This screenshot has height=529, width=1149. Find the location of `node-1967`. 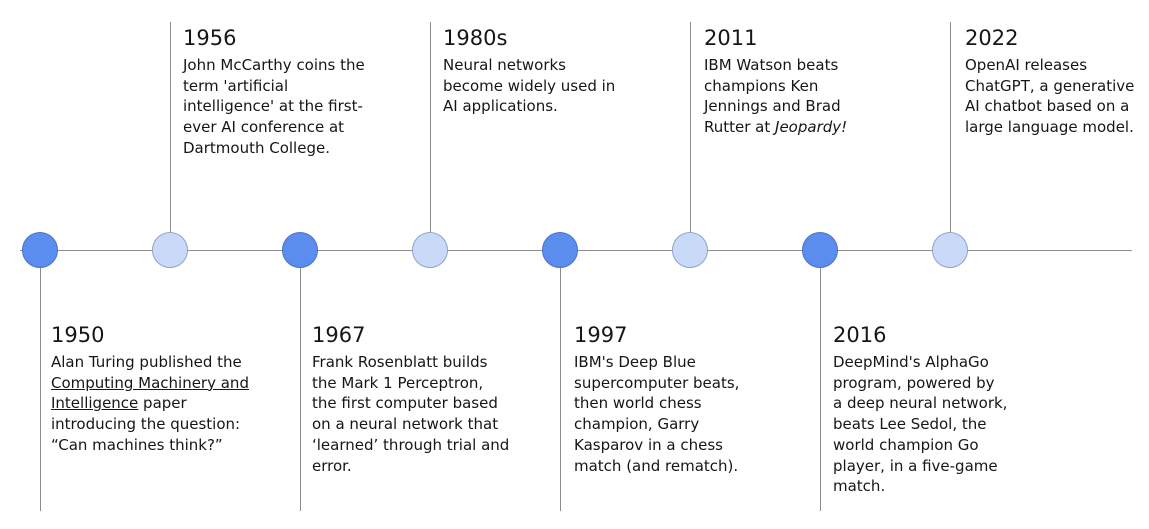

node-1967 is located at coordinates (300, 250).